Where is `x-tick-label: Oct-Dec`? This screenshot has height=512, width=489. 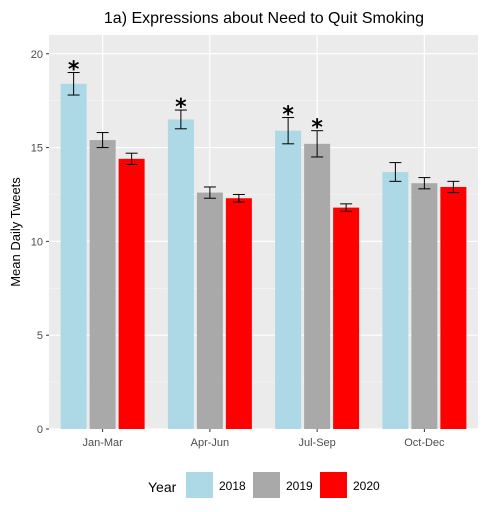
x-tick-label: Oct-Dec is located at coordinates (424, 443).